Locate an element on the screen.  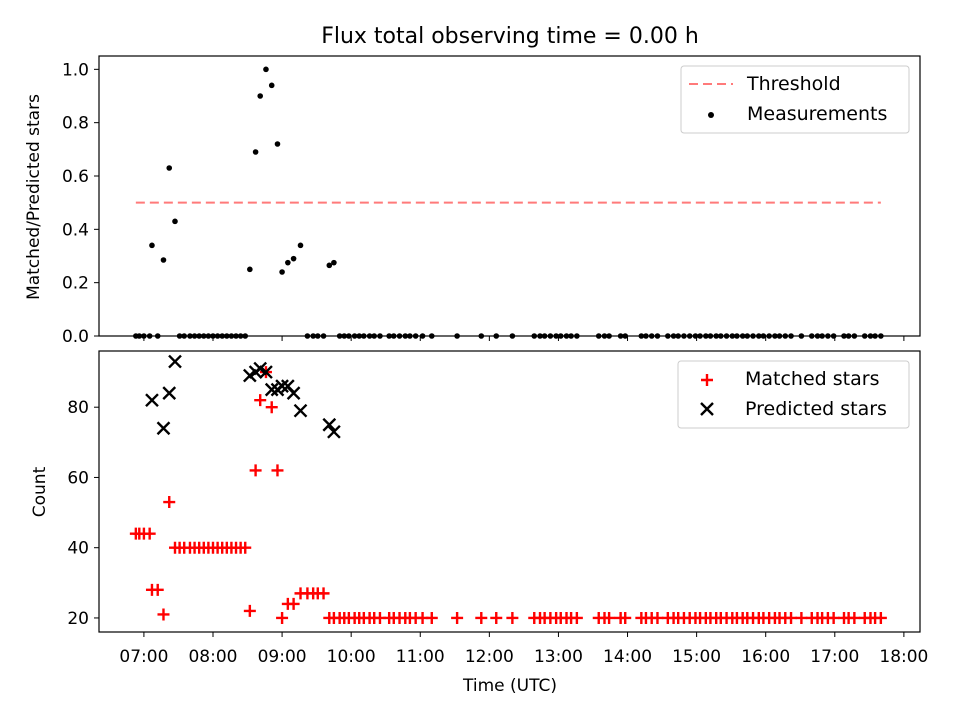
y-tick-label: 40 is located at coordinates (78, 549).